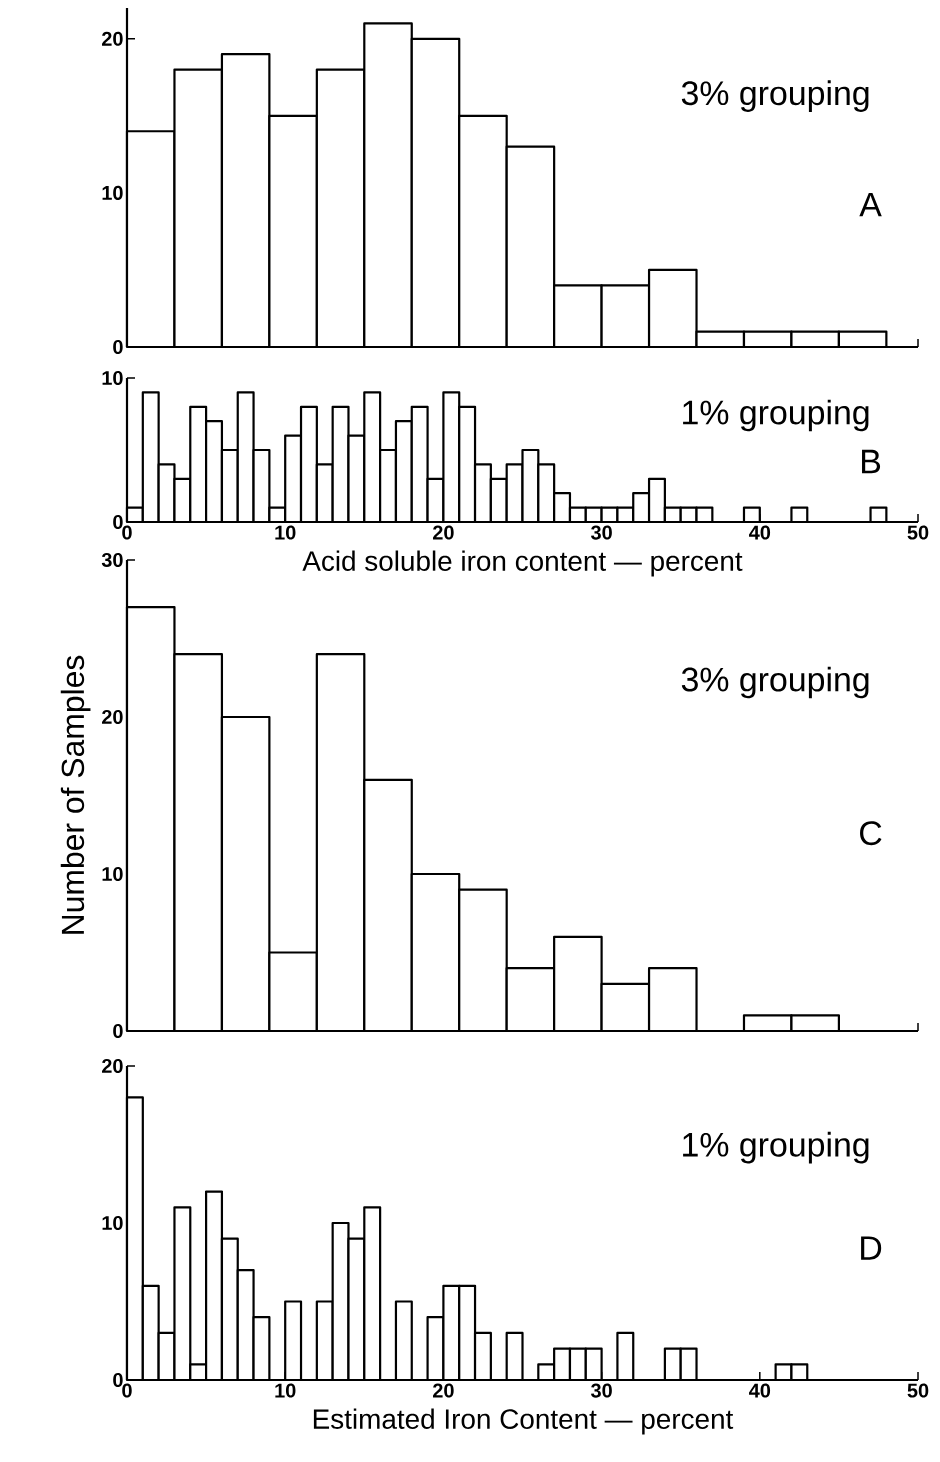 This screenshot has height=1462, width=940. Describe the element at coordinates (523, 1421) in the screenshot. I see `x-axis-title: Estimated Iron Content — percent` at that location.